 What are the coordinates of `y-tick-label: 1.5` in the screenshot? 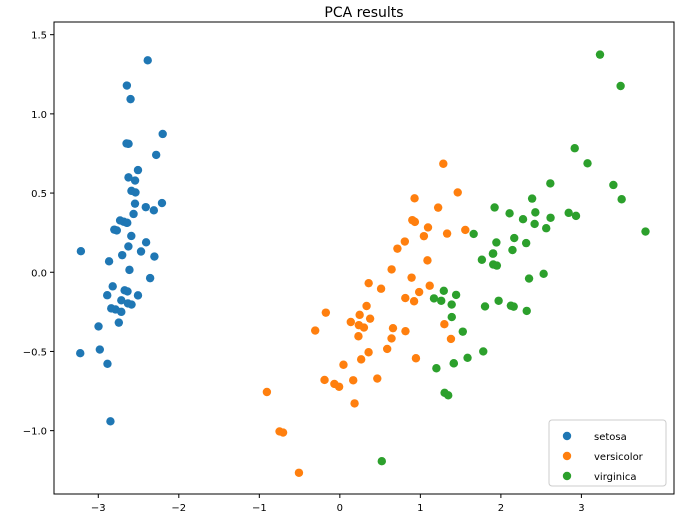 It's located at (39, 36).